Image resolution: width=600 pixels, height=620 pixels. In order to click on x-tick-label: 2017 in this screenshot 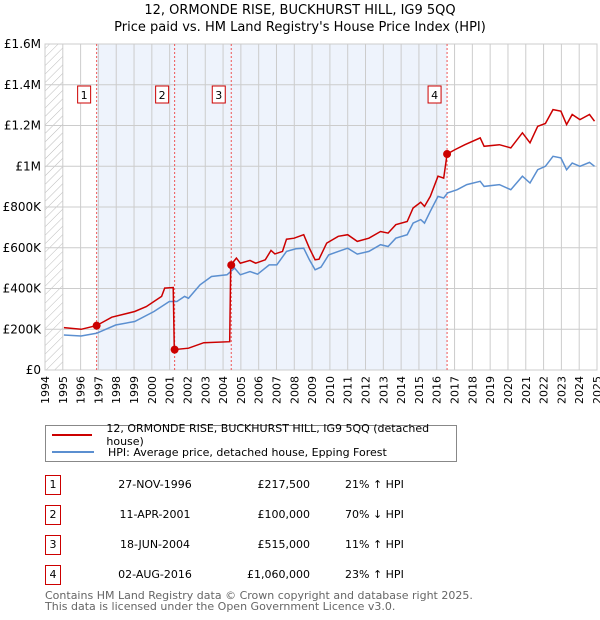, I will do `click(455, 390)`.